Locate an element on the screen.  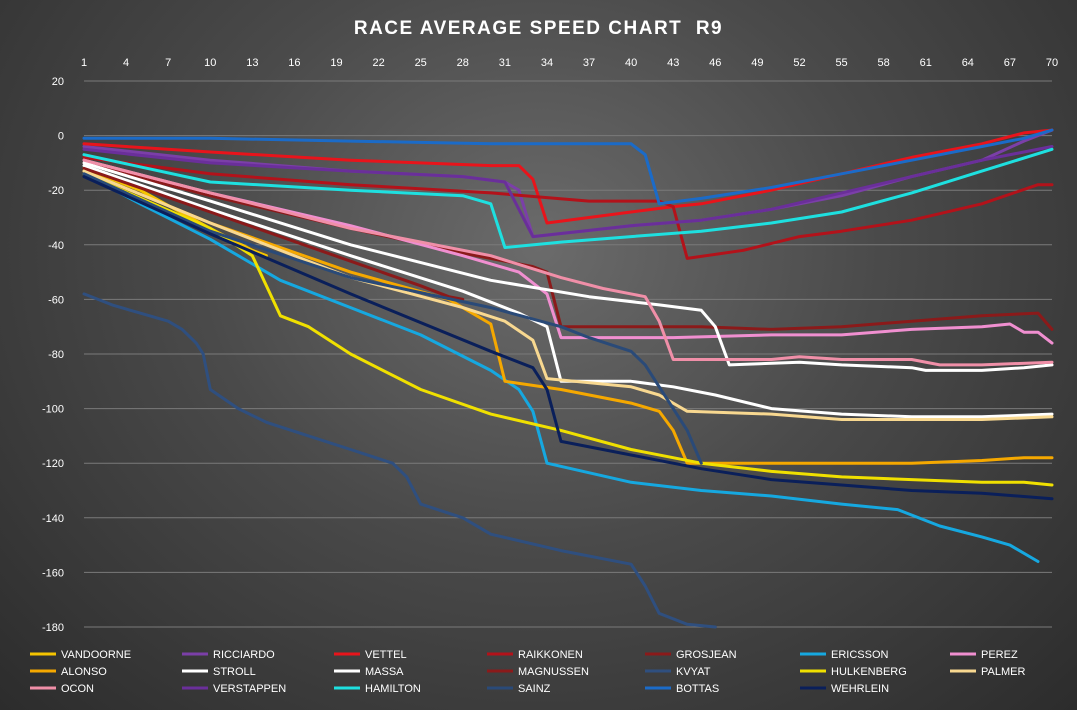
x-tick-label: 43 is located at coordinates (673, 63).